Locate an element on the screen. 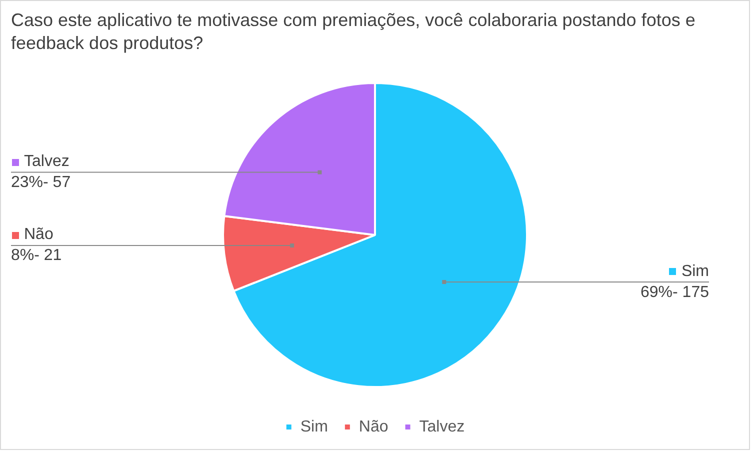  data-label: 69%- 175 is located at coordinates (674, 292).